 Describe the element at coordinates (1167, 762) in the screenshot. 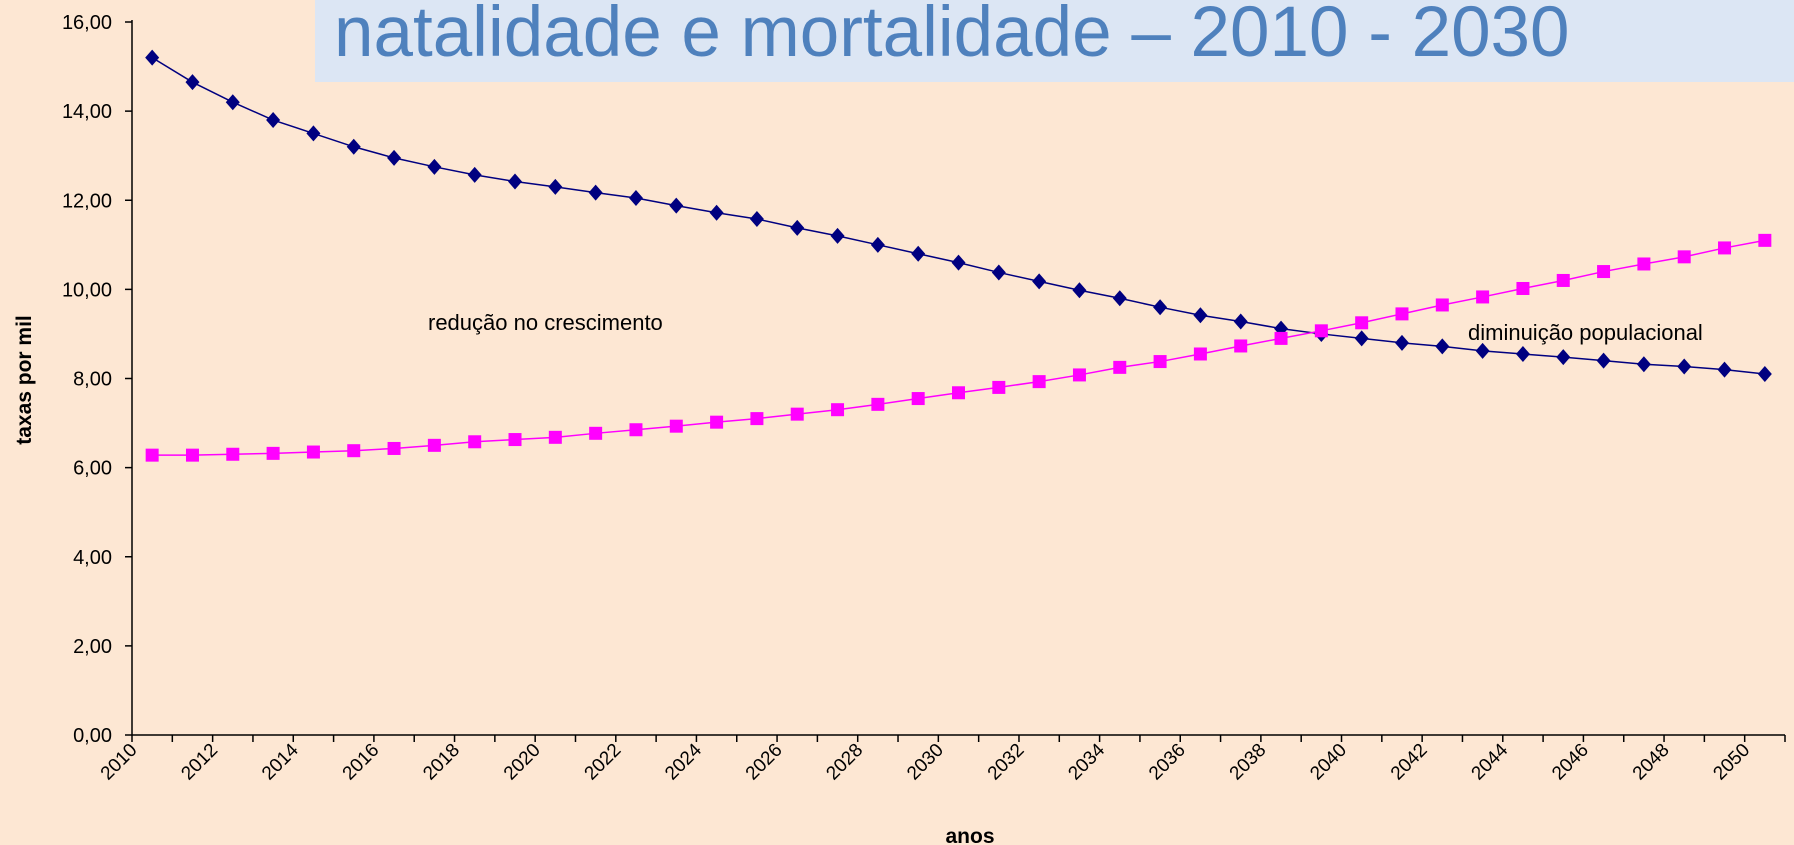

I see `x-tick-label: 2036` at that location.